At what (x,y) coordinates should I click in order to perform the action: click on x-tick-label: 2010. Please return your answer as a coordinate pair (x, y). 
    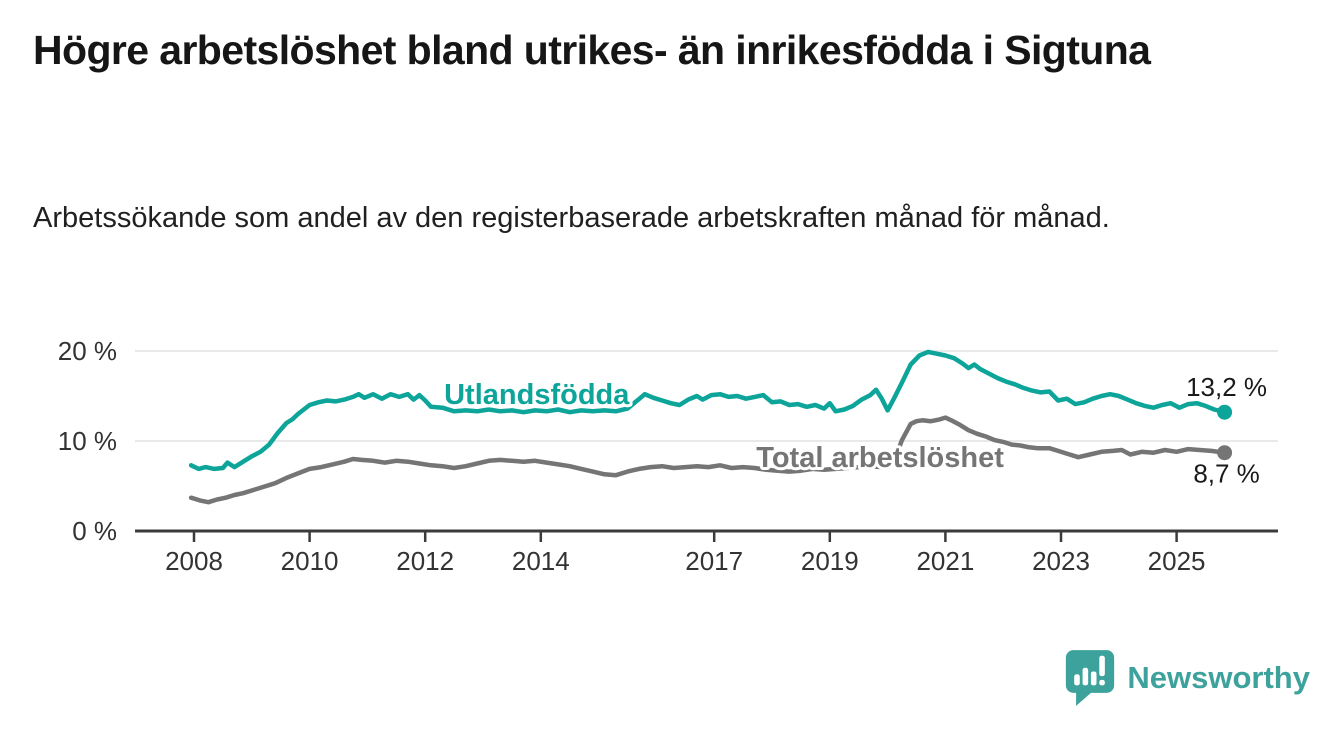
    Looking at the image, I should click on (310, 561).